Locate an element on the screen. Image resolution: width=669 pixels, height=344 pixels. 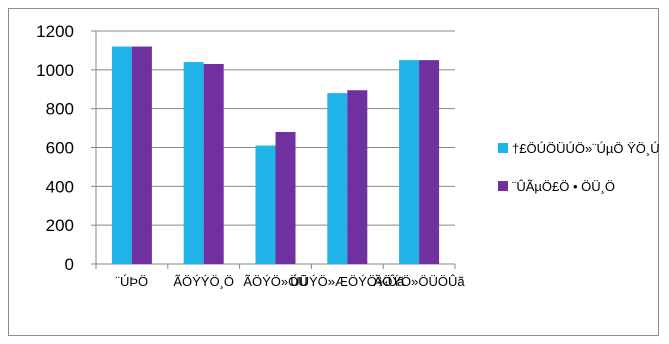
y-tick-label: 800 is located at coordinates (60, 109).